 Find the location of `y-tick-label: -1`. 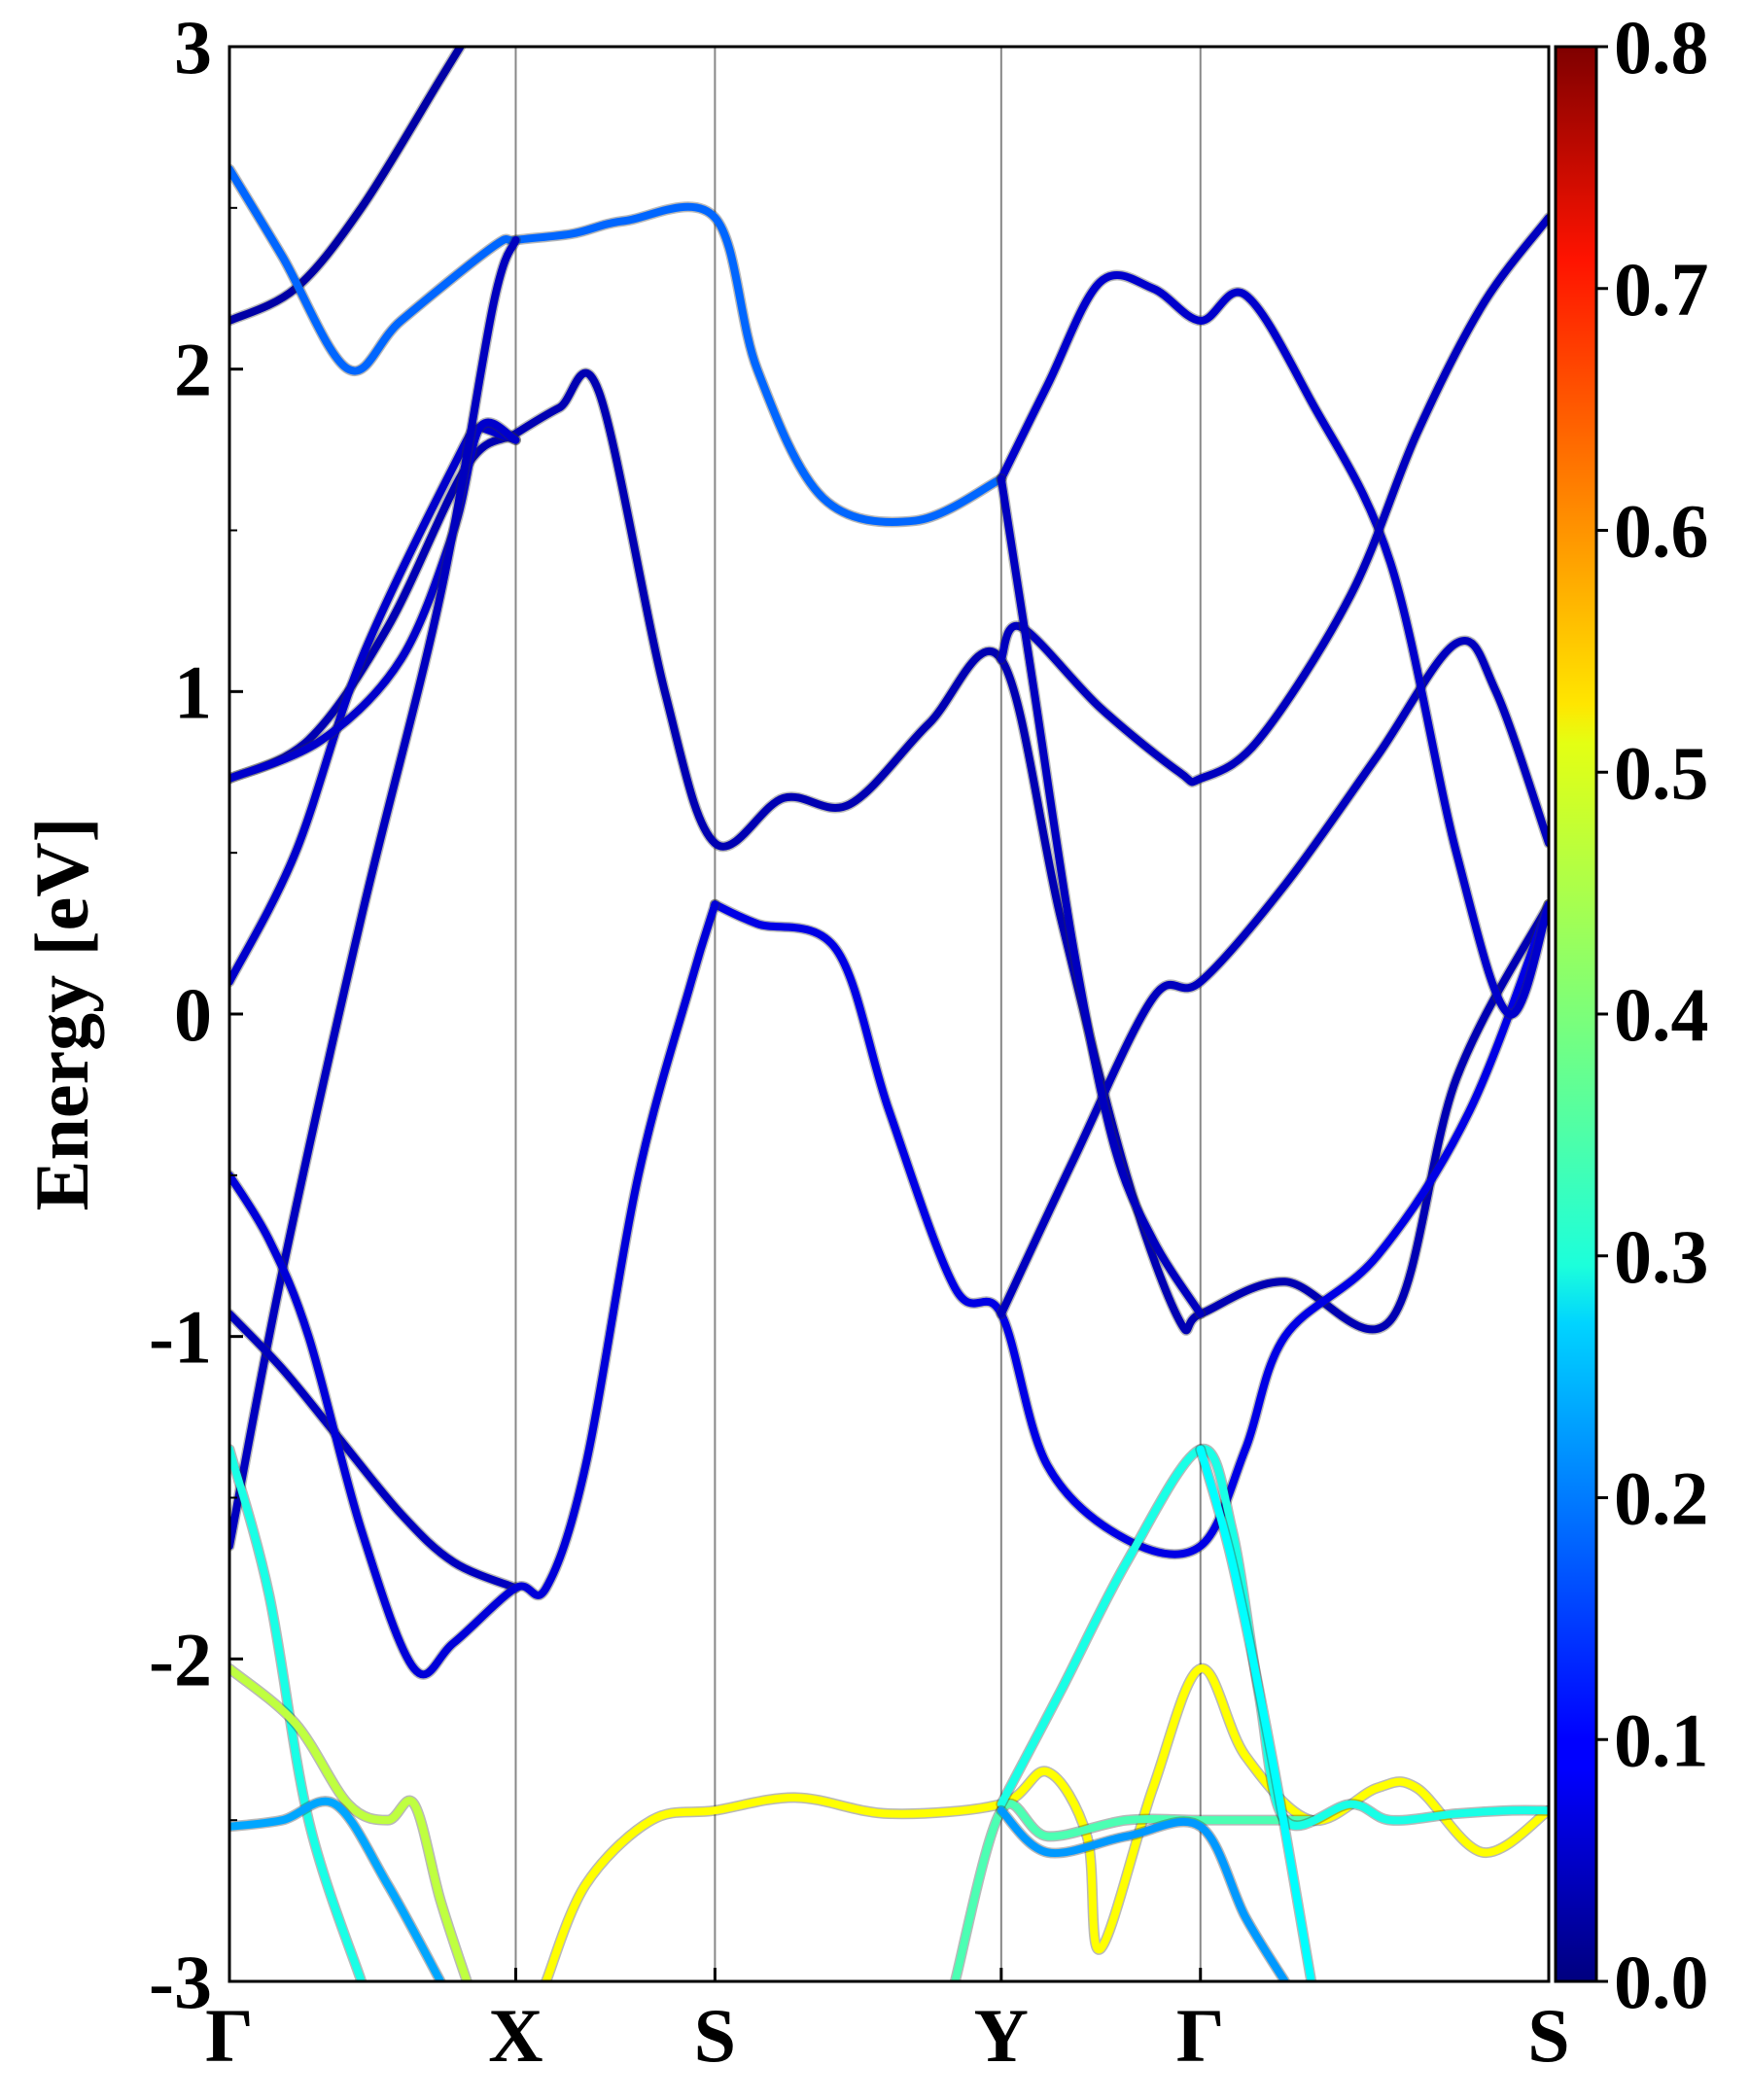

y-tick-label: -1 is located at coordinates (180, 1337).